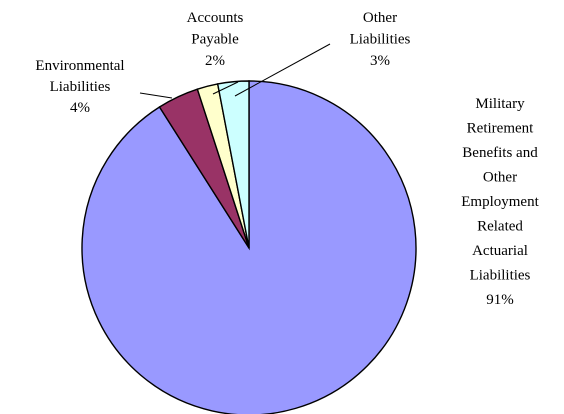  What do you see at coordinates (500, 153) in the screenshot?
I see `slice-label-line: Benefits and` at bounding box center [500, 153].